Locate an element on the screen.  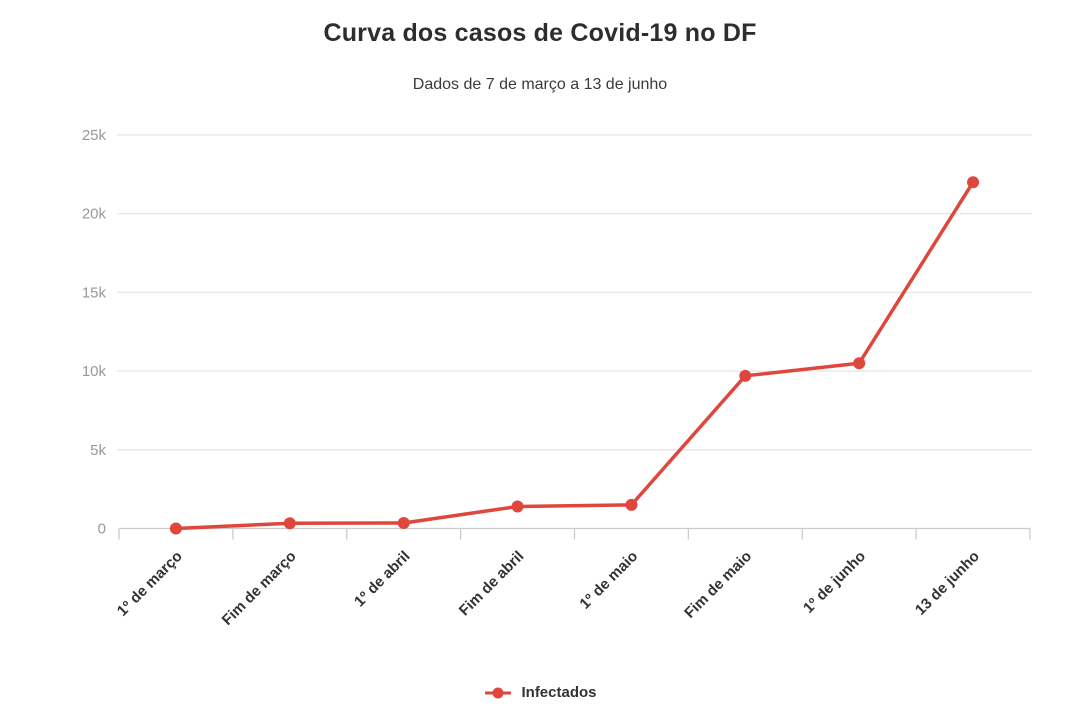
x-axis-tick-label: 1º de março is located at coordinates (150, 584).